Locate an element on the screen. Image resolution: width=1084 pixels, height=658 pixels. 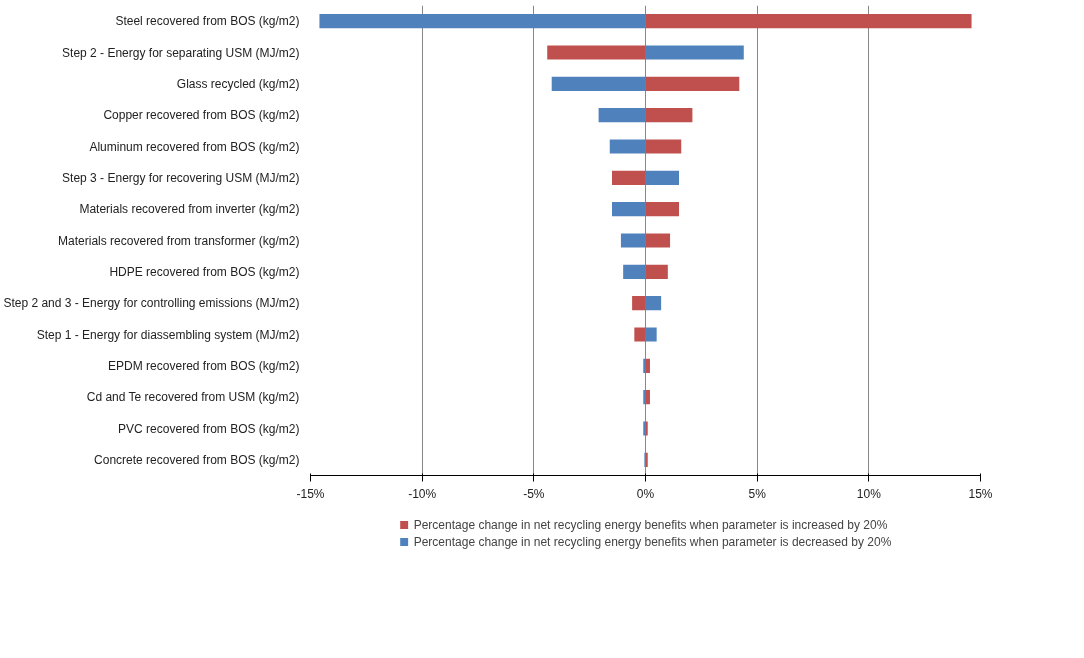
y-tick-label: Concrete recovered from BOS (kg/m2) is located at coordinates (197, 459).